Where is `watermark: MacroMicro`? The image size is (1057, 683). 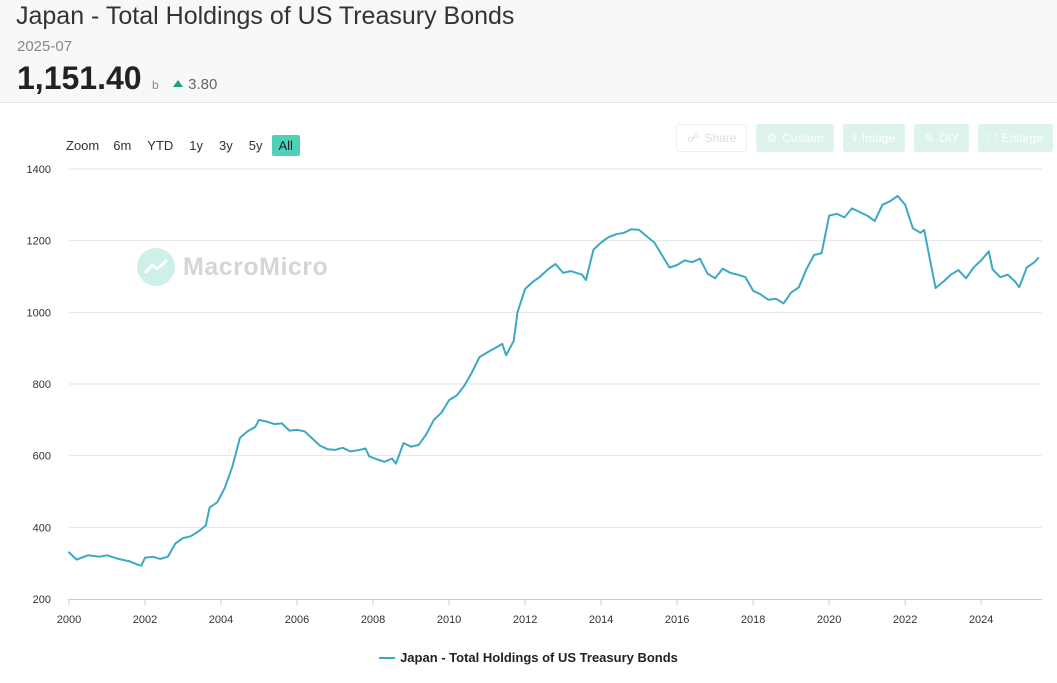 watermark: MacroMicro is located at coordinates (232, 267).